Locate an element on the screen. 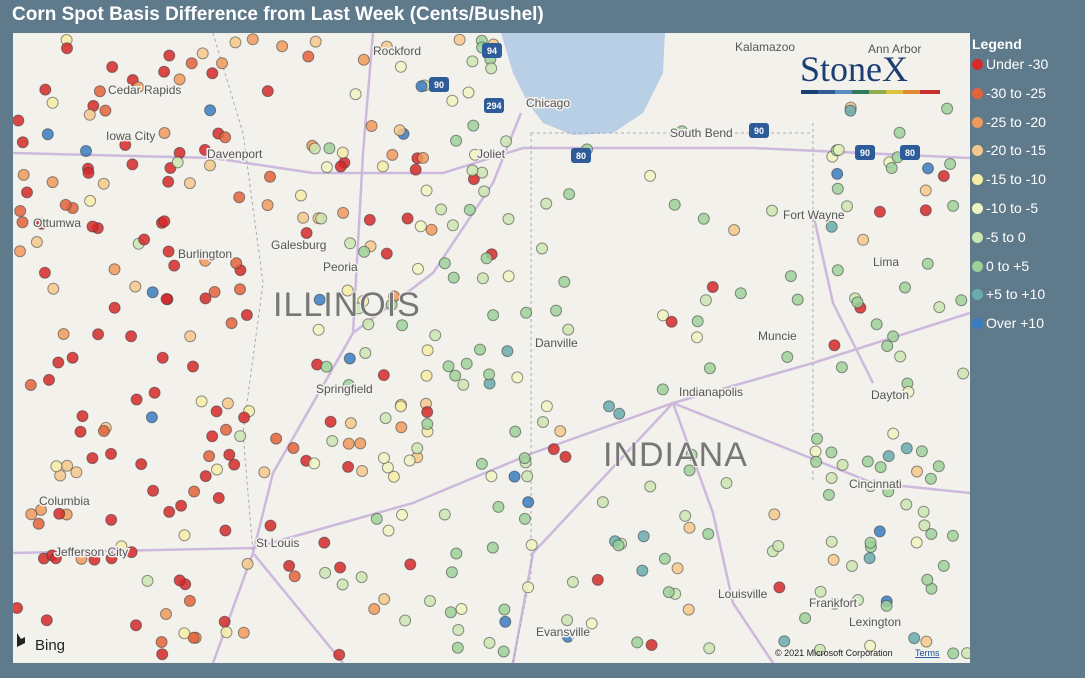  place-label: Indianapolis is located at coordinates (711, 392).